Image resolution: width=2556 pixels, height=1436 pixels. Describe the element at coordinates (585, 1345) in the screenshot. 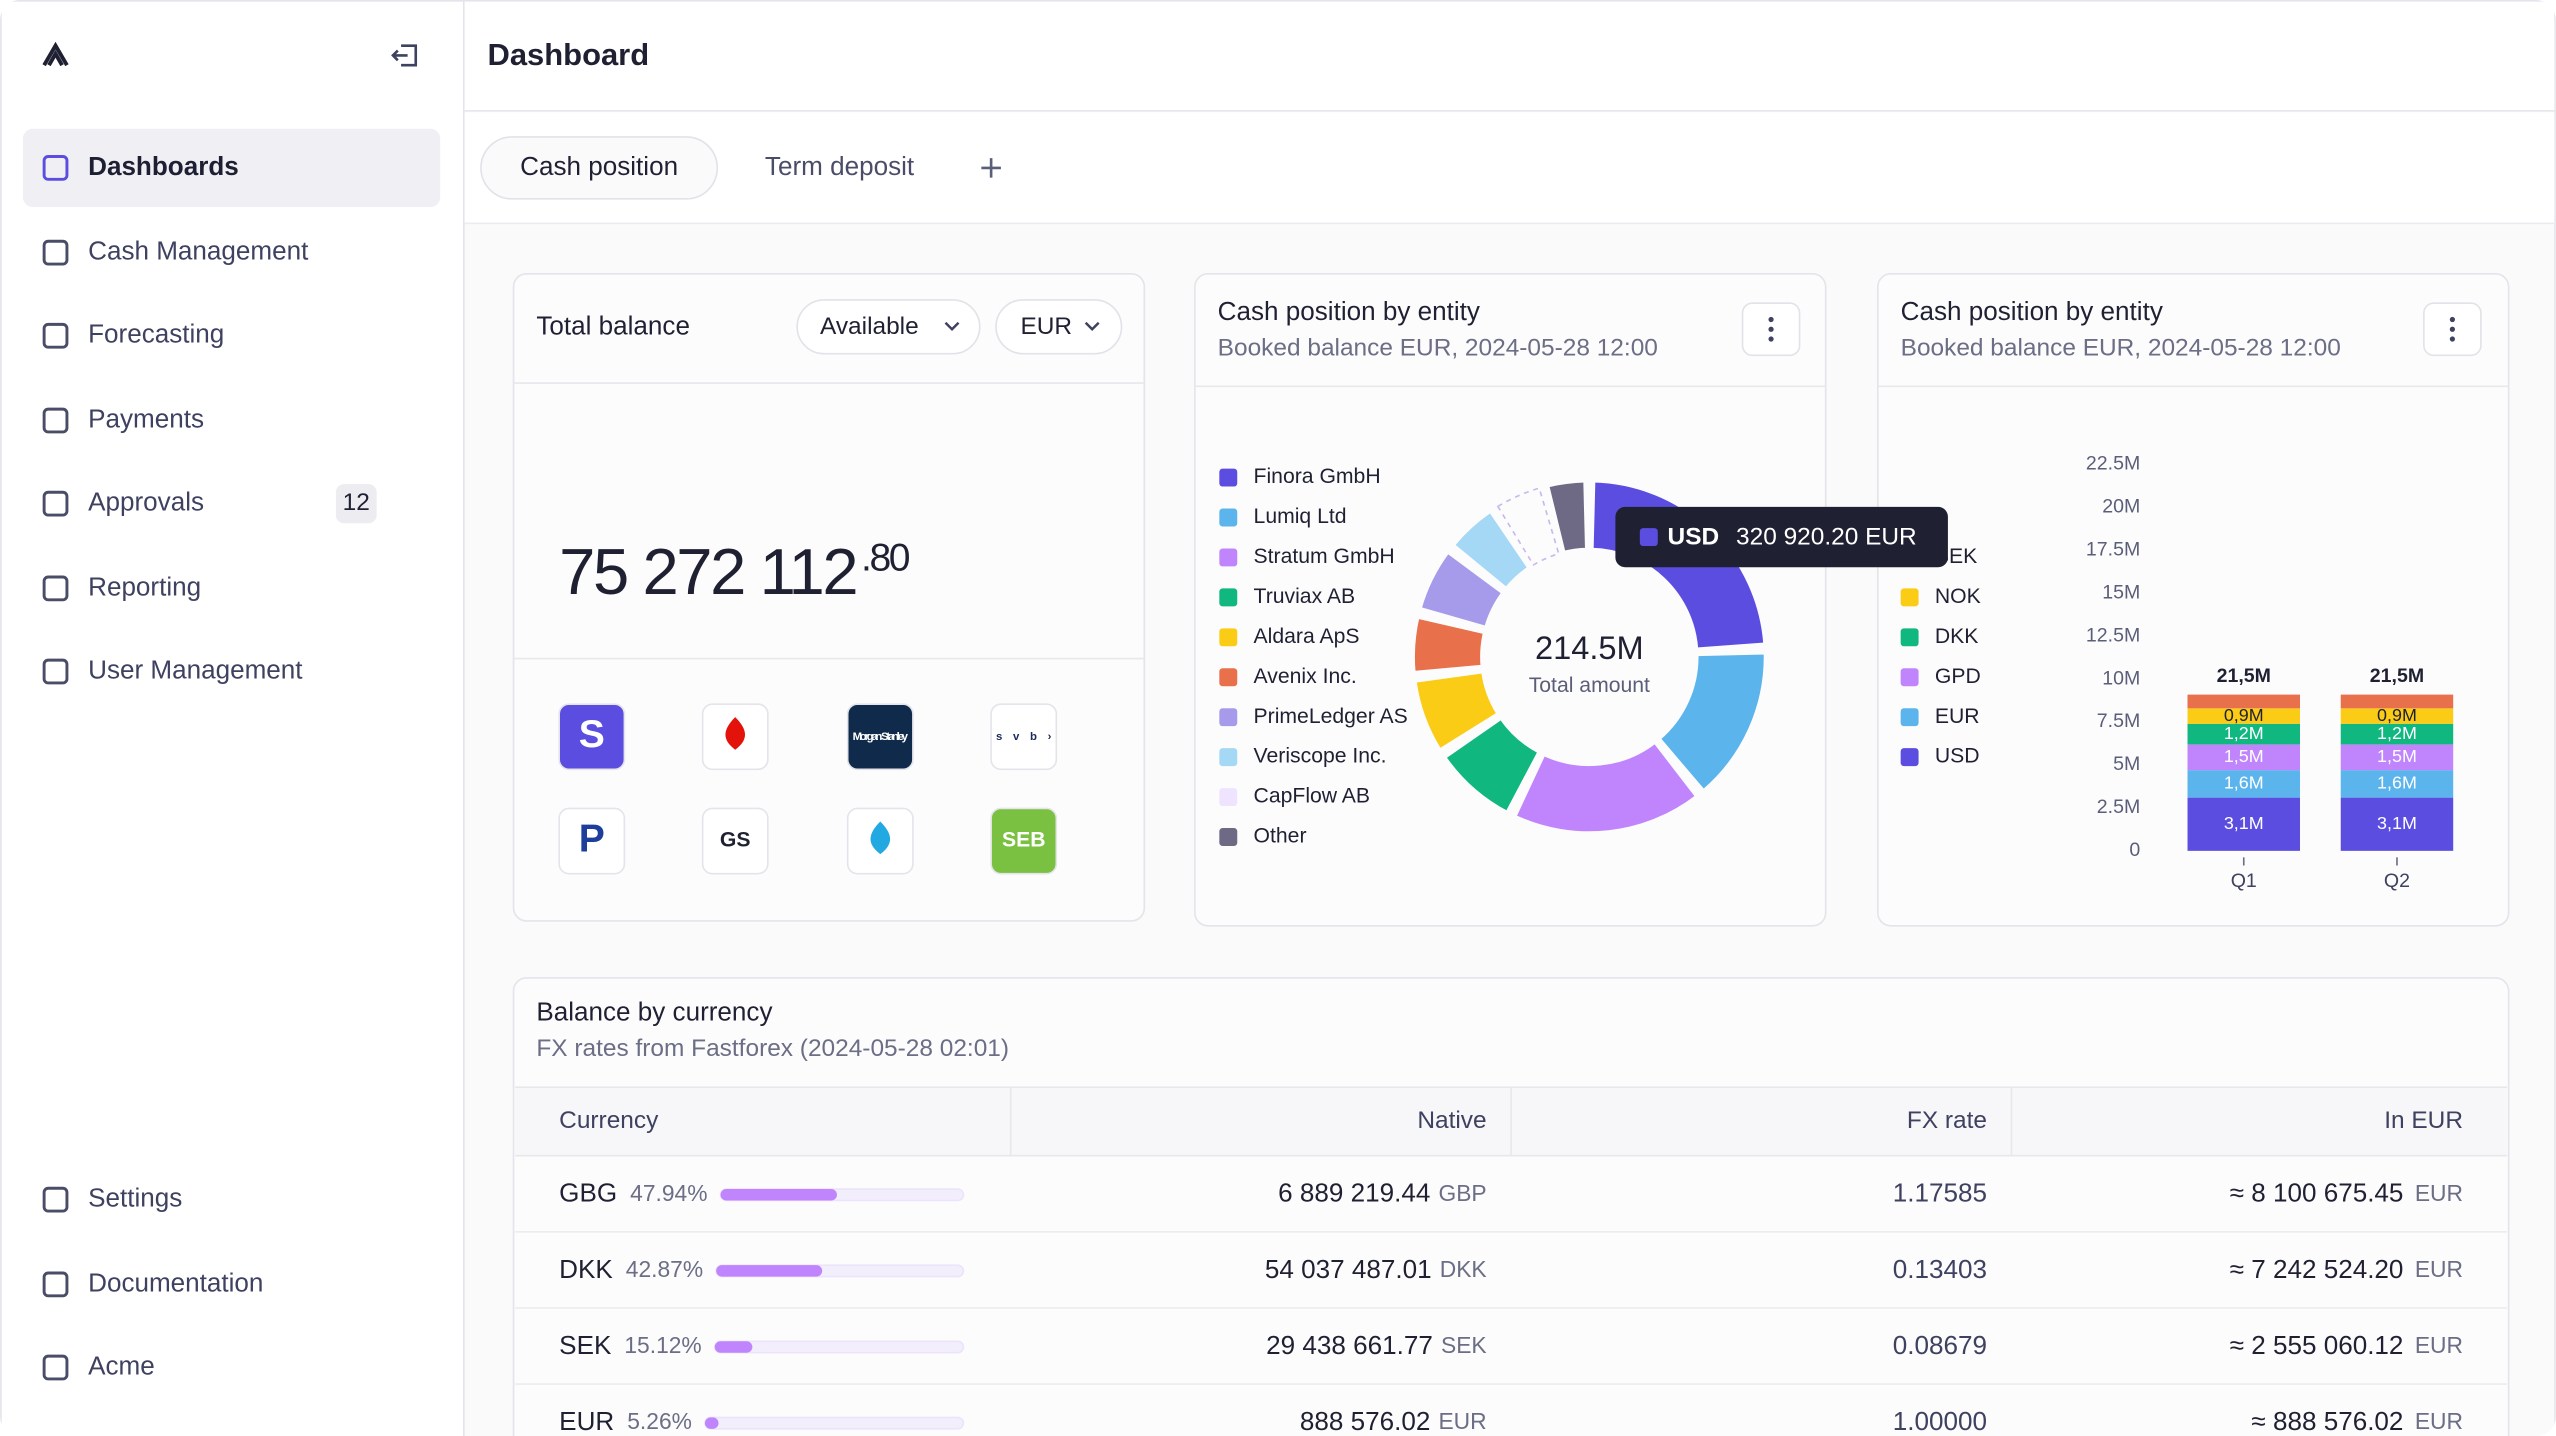

I see `cell-currency: SEK` at that location.